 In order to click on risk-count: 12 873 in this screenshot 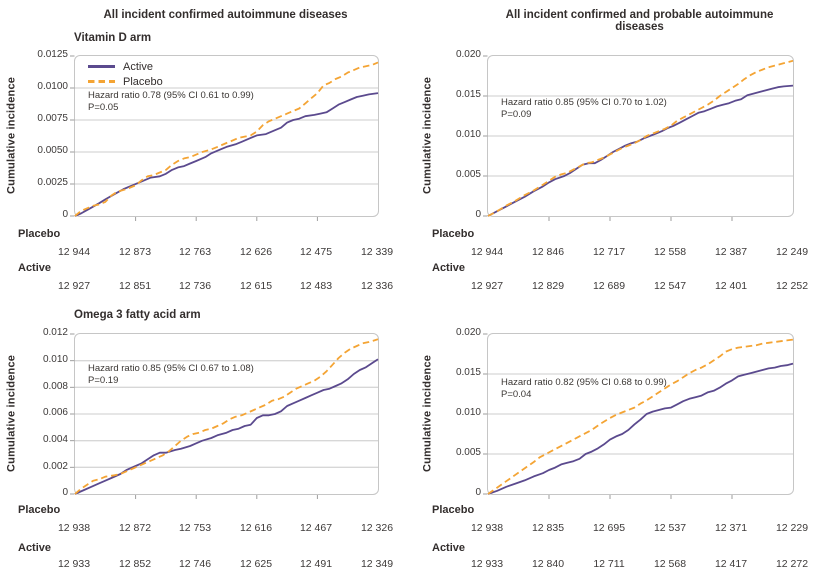, I will do `click(135, 252)`.